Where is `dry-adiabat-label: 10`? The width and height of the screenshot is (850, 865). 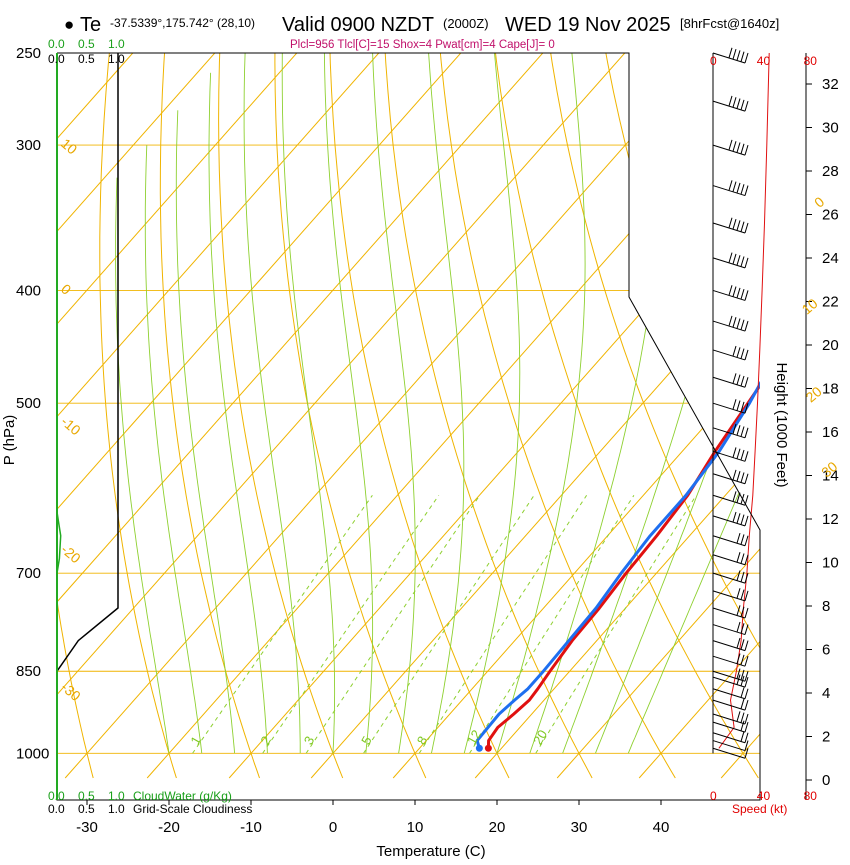 dry-adiabat-label: 10 is located at coordinates (69, 146).